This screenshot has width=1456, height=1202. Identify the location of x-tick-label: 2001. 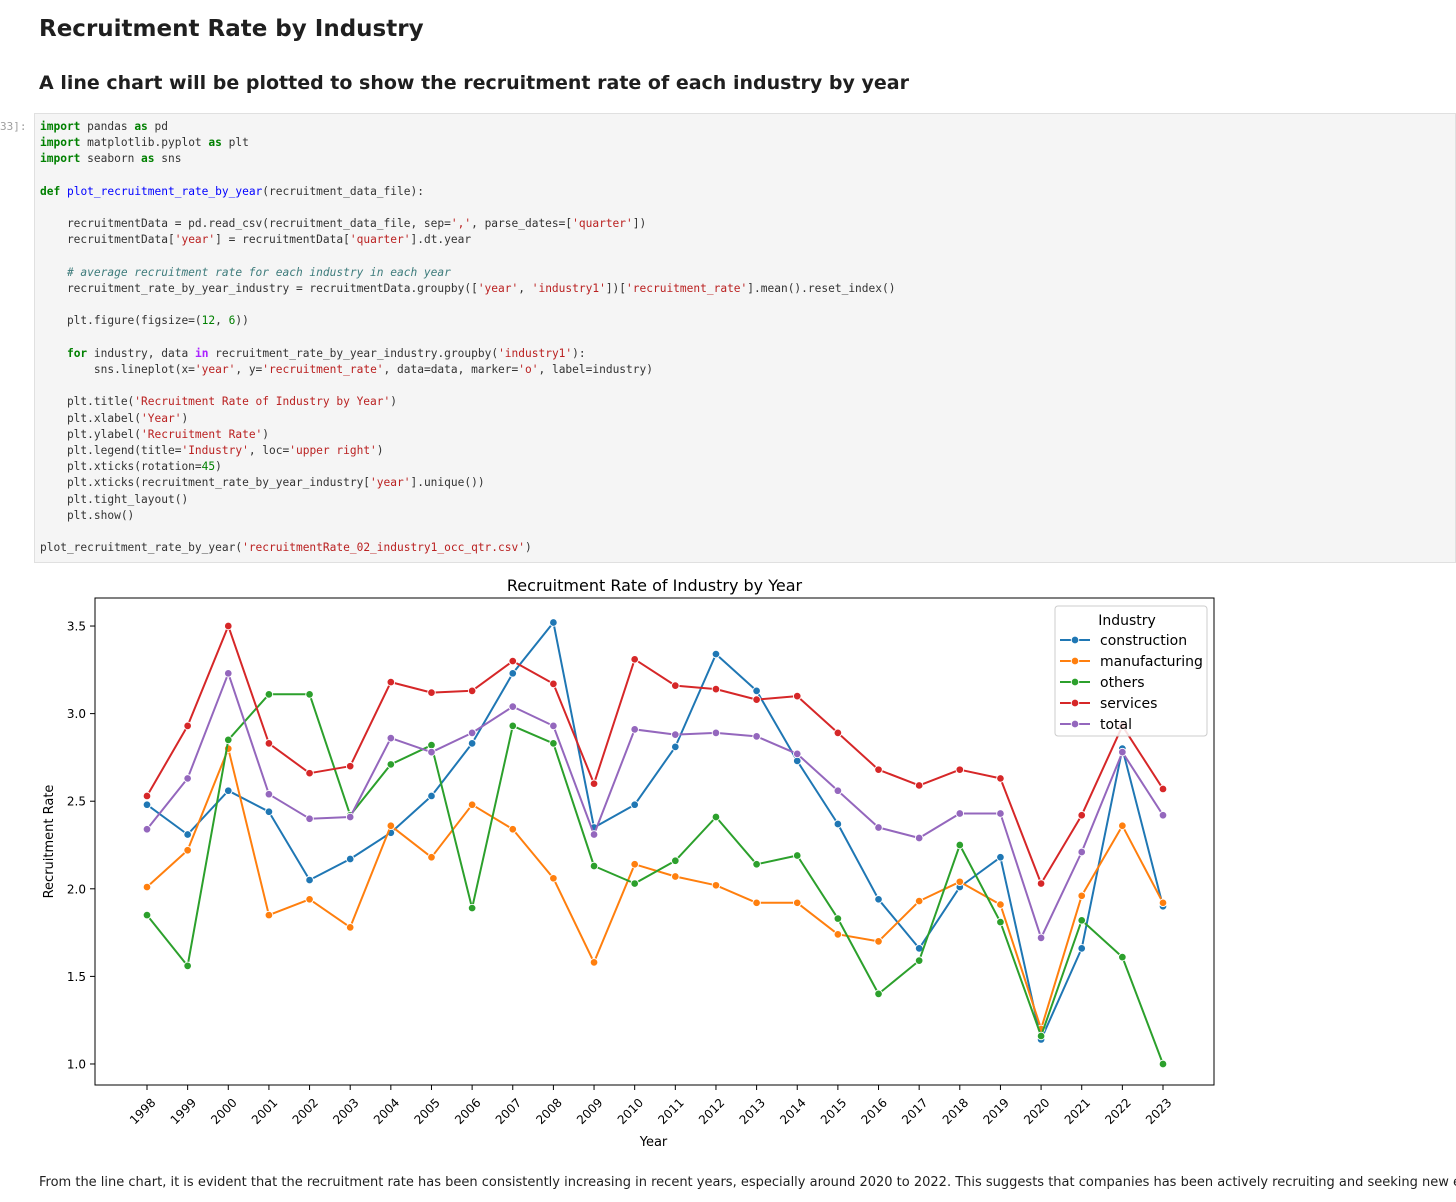
(264, 1111).